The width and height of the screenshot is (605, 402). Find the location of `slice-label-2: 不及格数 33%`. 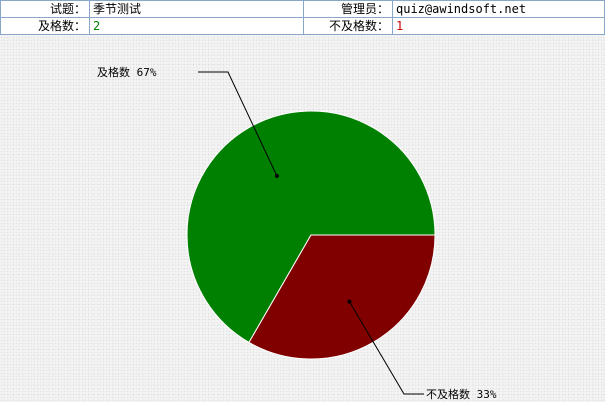

slice-label-2: 不及格数 33% is located at coordinates (461, 394).